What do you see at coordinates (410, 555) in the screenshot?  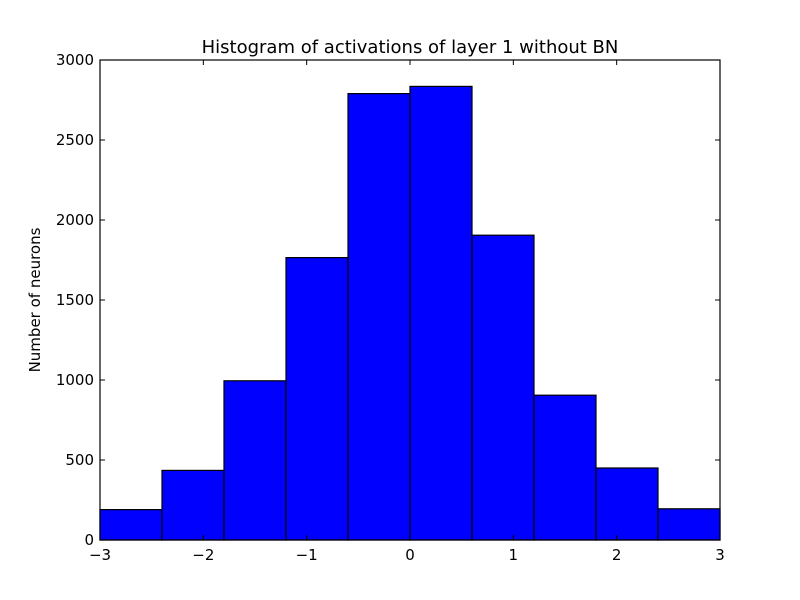 I see `x-tick-label: 0` at bounding box center [410, 555].